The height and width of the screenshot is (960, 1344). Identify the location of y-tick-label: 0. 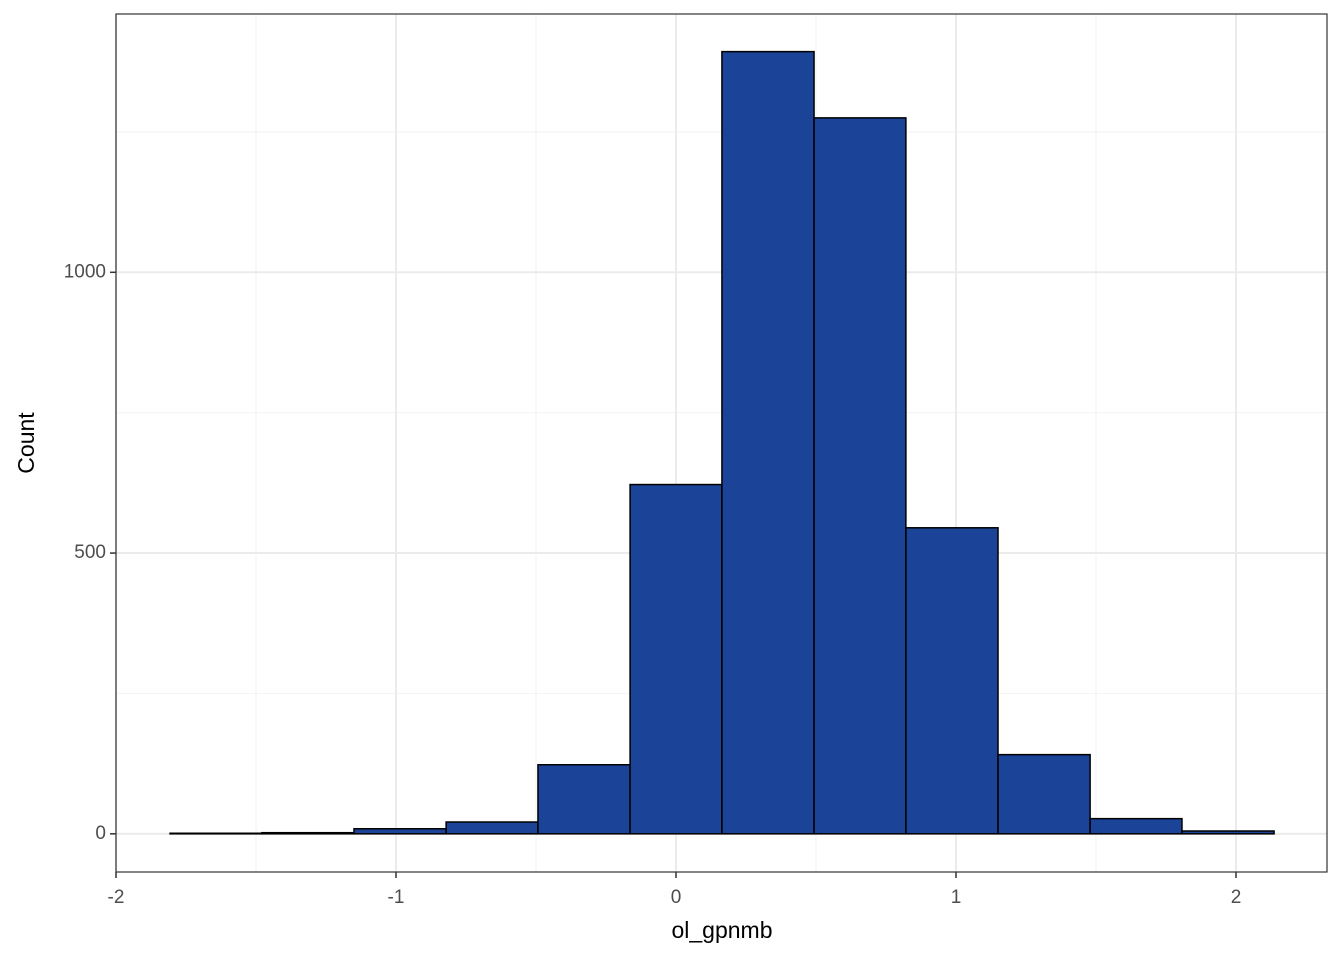
(100, 833).